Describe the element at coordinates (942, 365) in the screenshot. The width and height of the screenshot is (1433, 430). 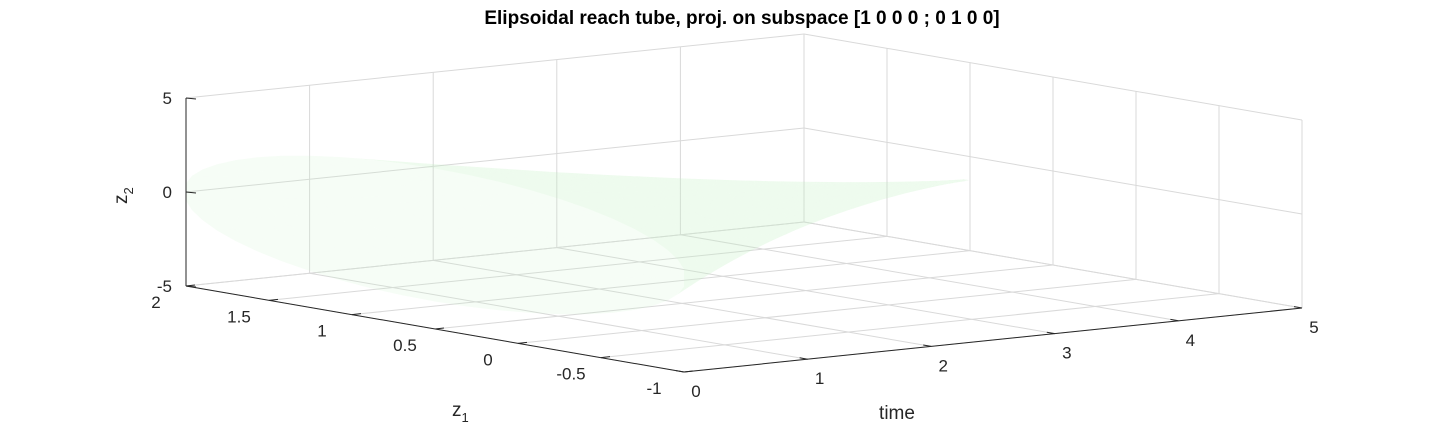
I see `x-tick-label: 2` at that location.